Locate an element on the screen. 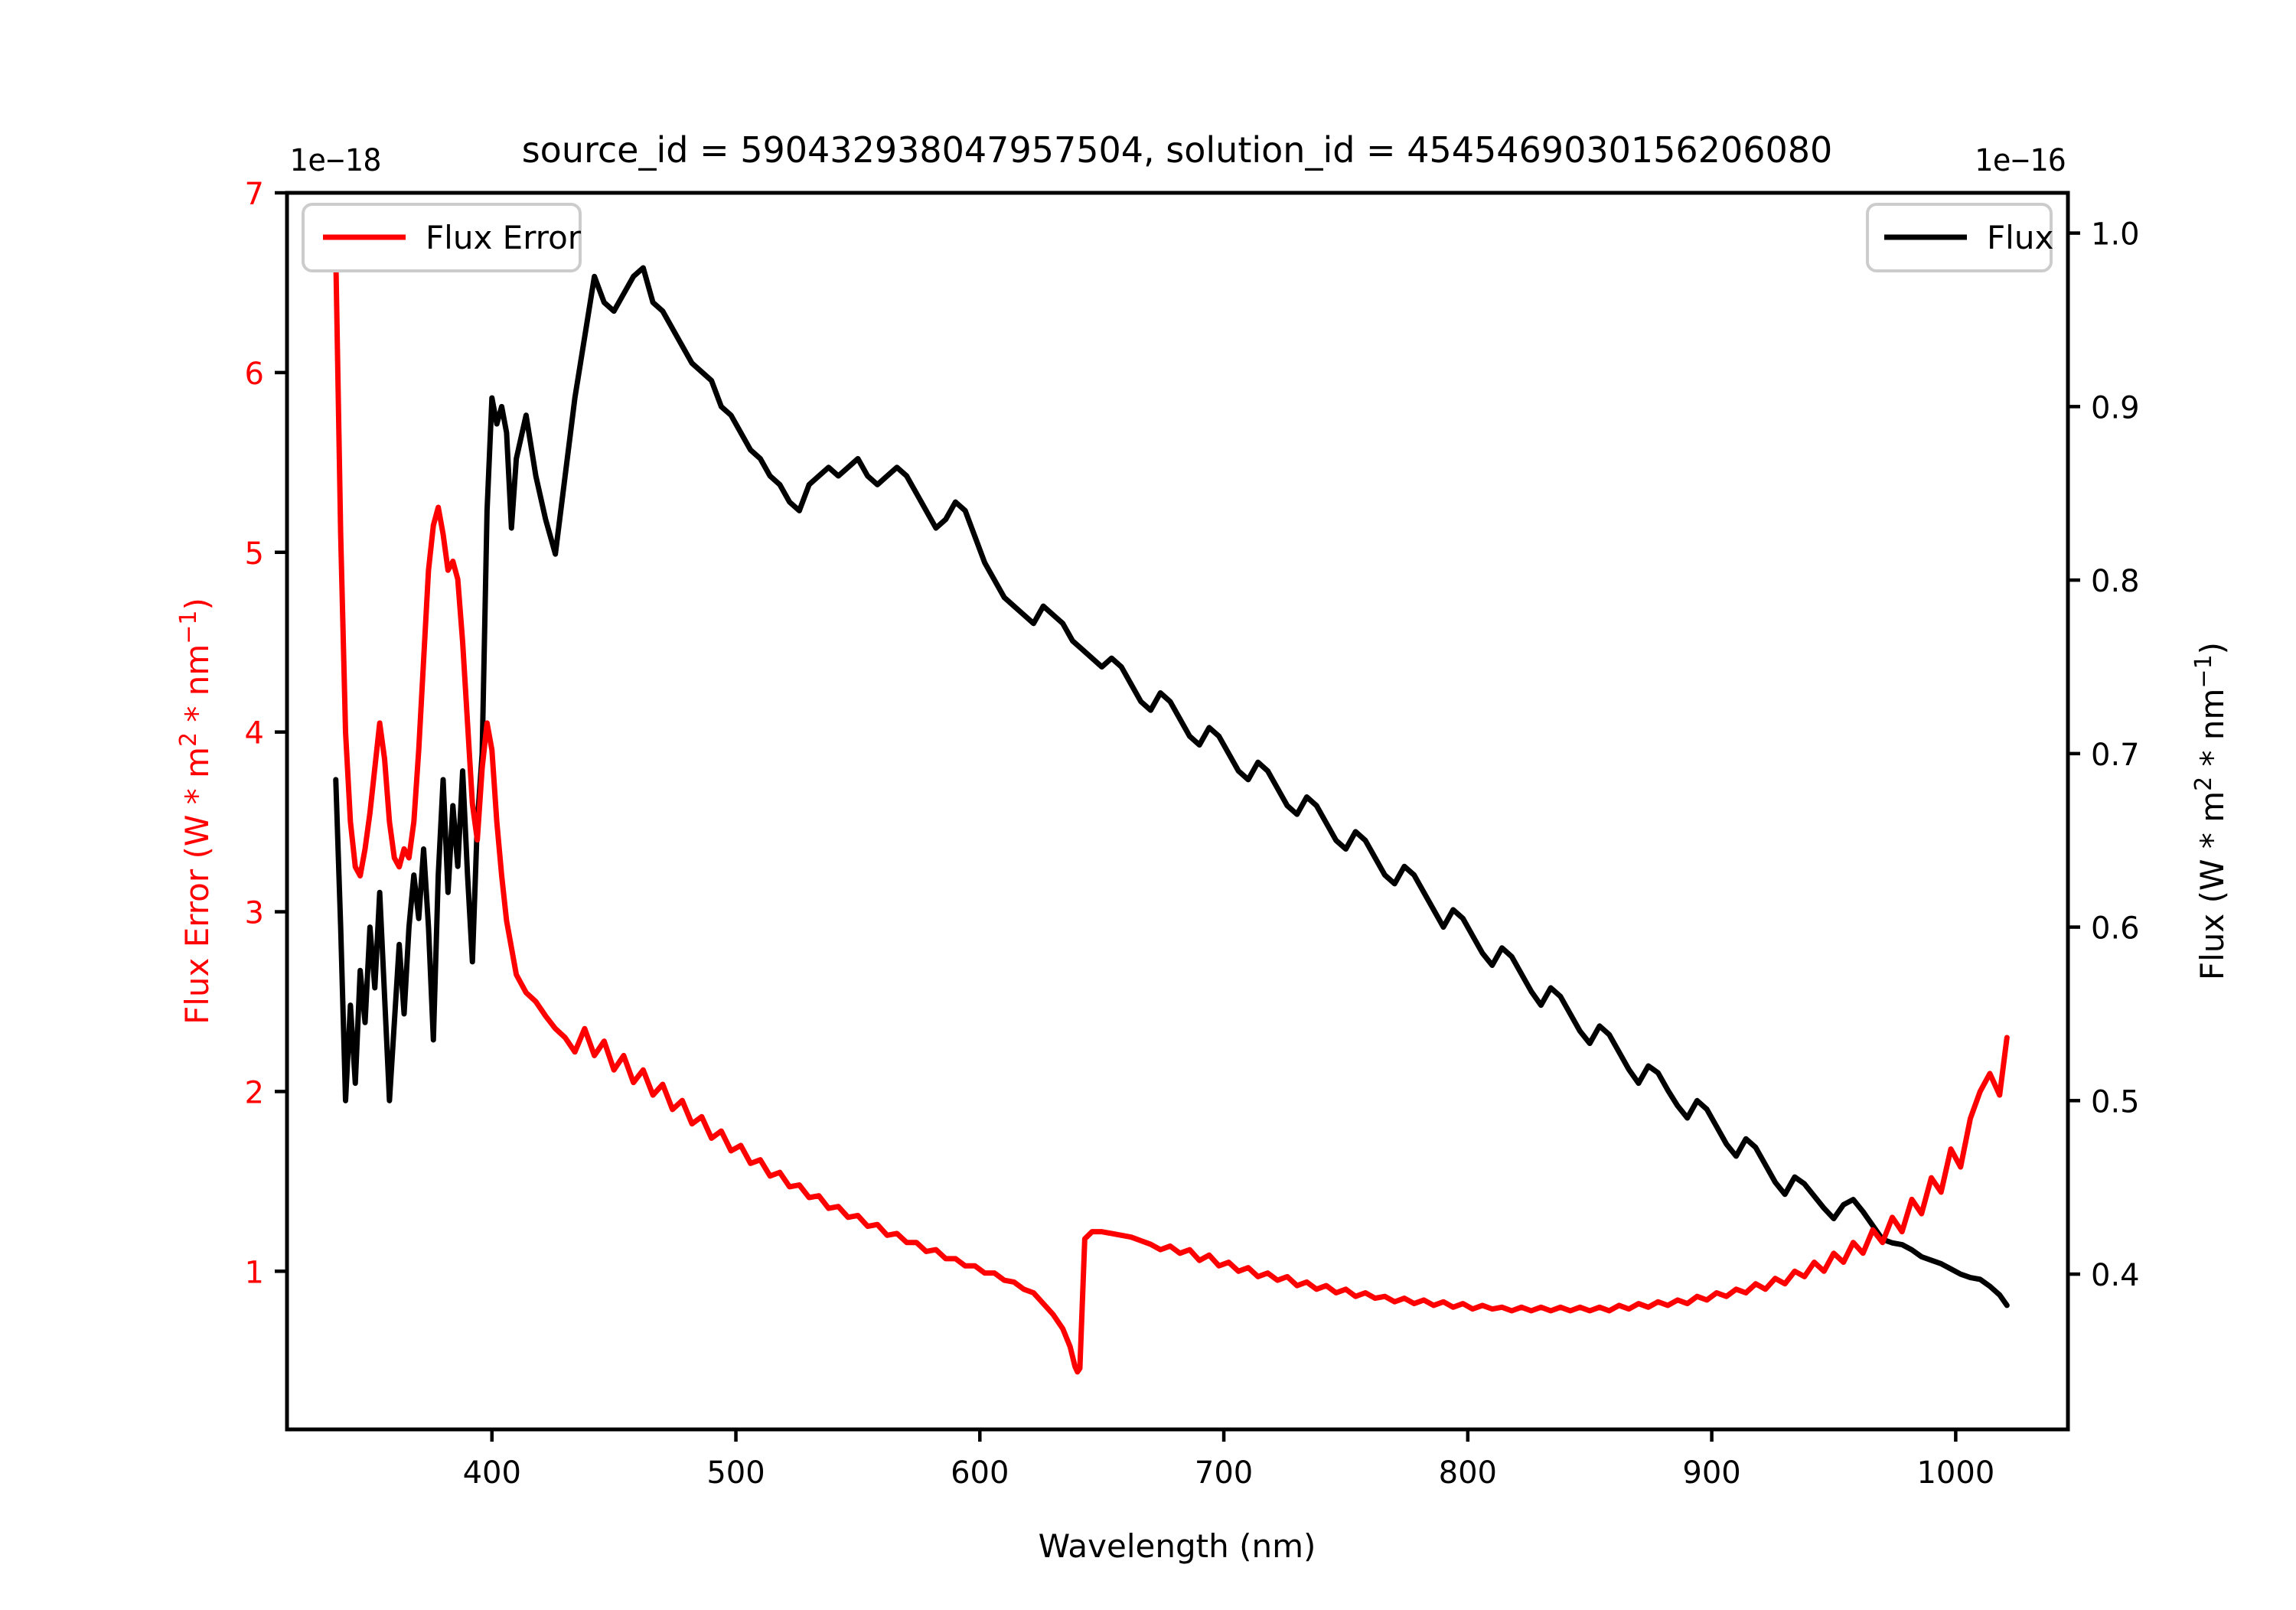  left-tick-label-6: 6 is located at coordinates (254, 375).